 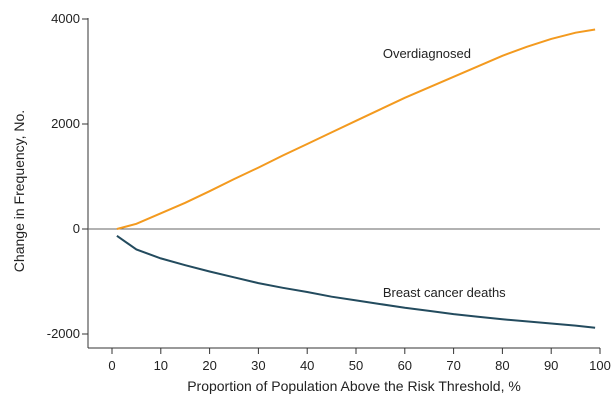 I want to click on y-axis-title: Change in Frequency, No., so click(x=19, y=191).